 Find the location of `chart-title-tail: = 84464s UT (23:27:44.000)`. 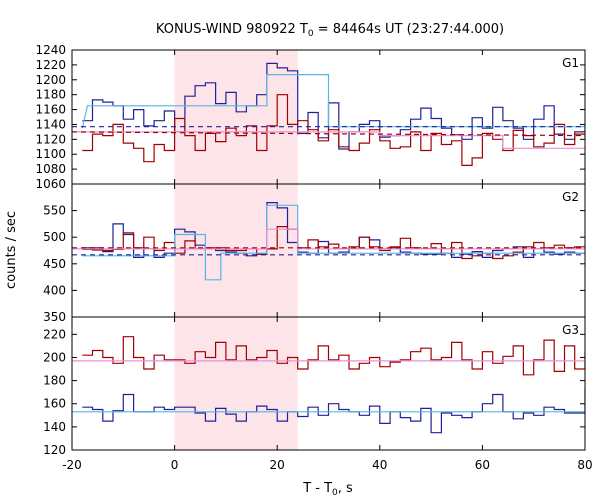

chart-title-tail: = 84464s UT (23:27:44.000) is located at coordinates (409, 29).